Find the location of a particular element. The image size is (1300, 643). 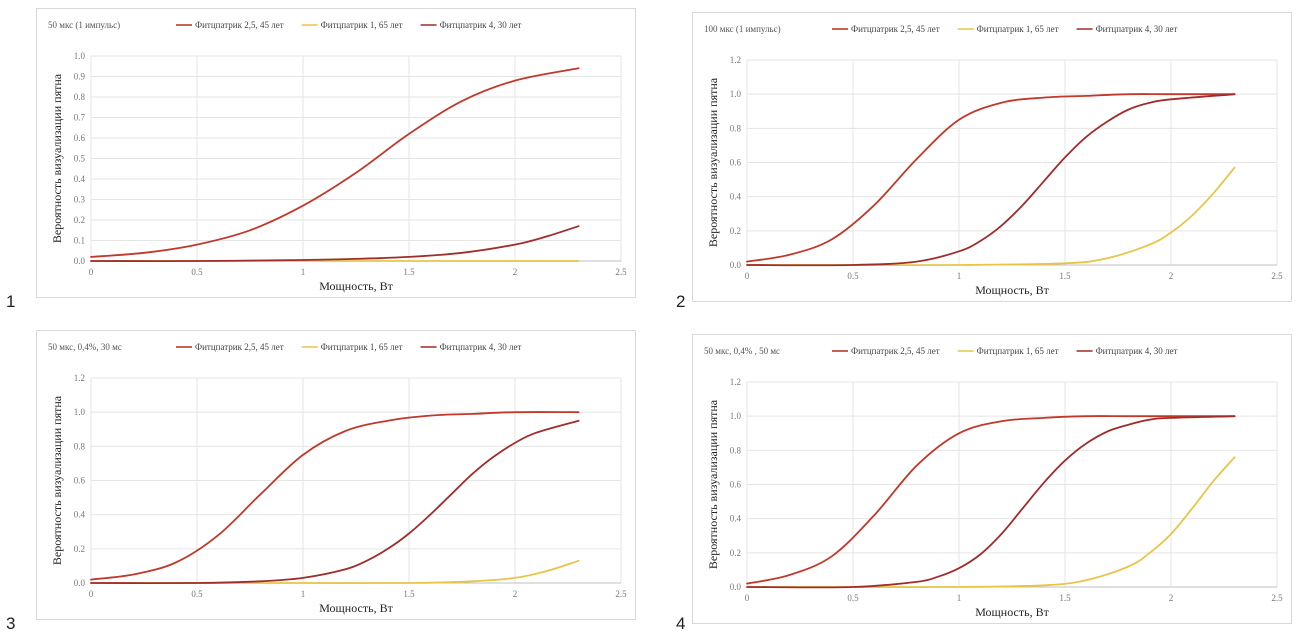

y-tick-label: 0.5 is located at coordinates (80, 159).